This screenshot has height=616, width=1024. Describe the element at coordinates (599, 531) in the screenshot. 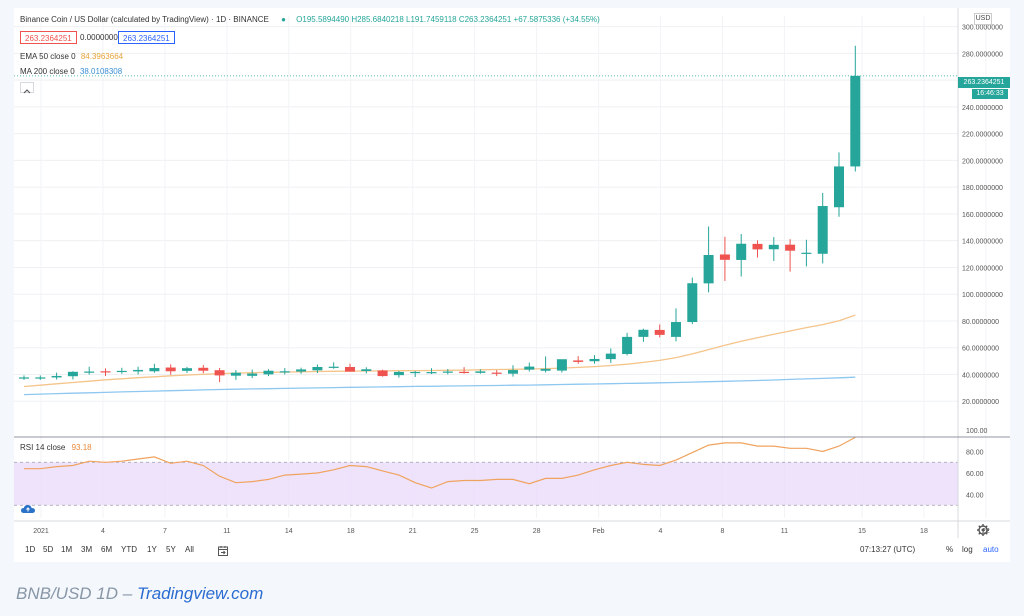

I see `time-tick-label: Feb` at that location.